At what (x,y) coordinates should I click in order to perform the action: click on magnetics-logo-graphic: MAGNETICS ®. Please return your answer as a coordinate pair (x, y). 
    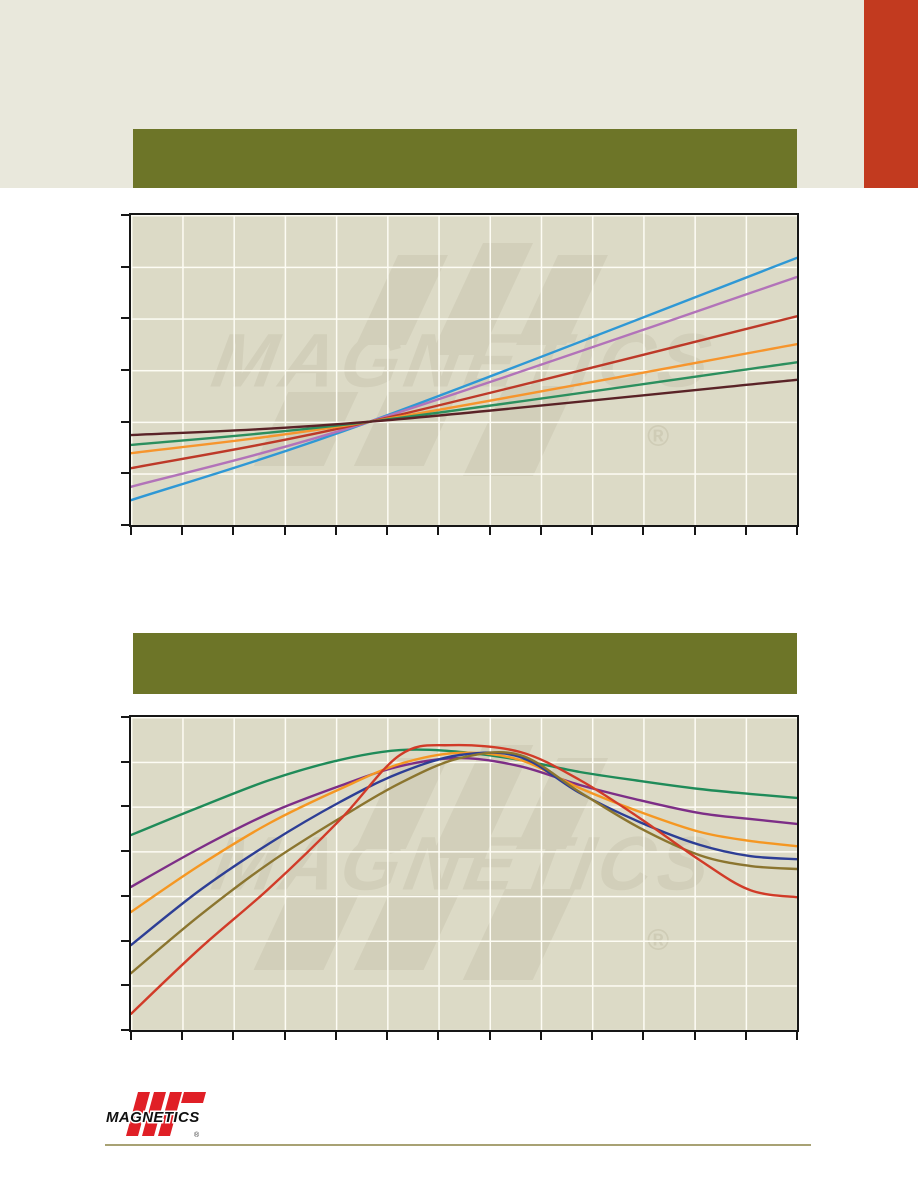
    Looking at the image, I should click on (155, 1115).